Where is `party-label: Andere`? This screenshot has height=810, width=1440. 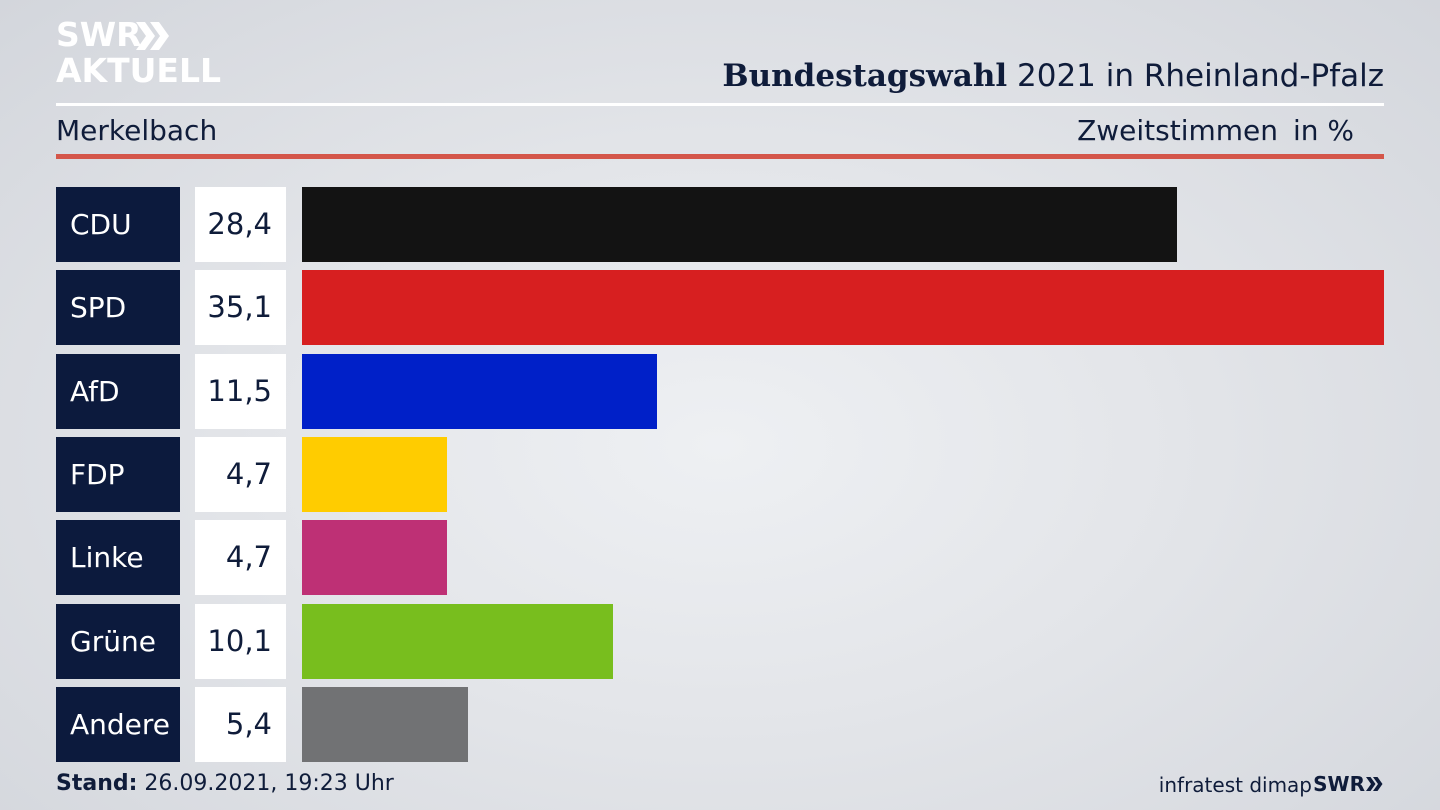
party-label: Andere is located at coordinates (118, 724).